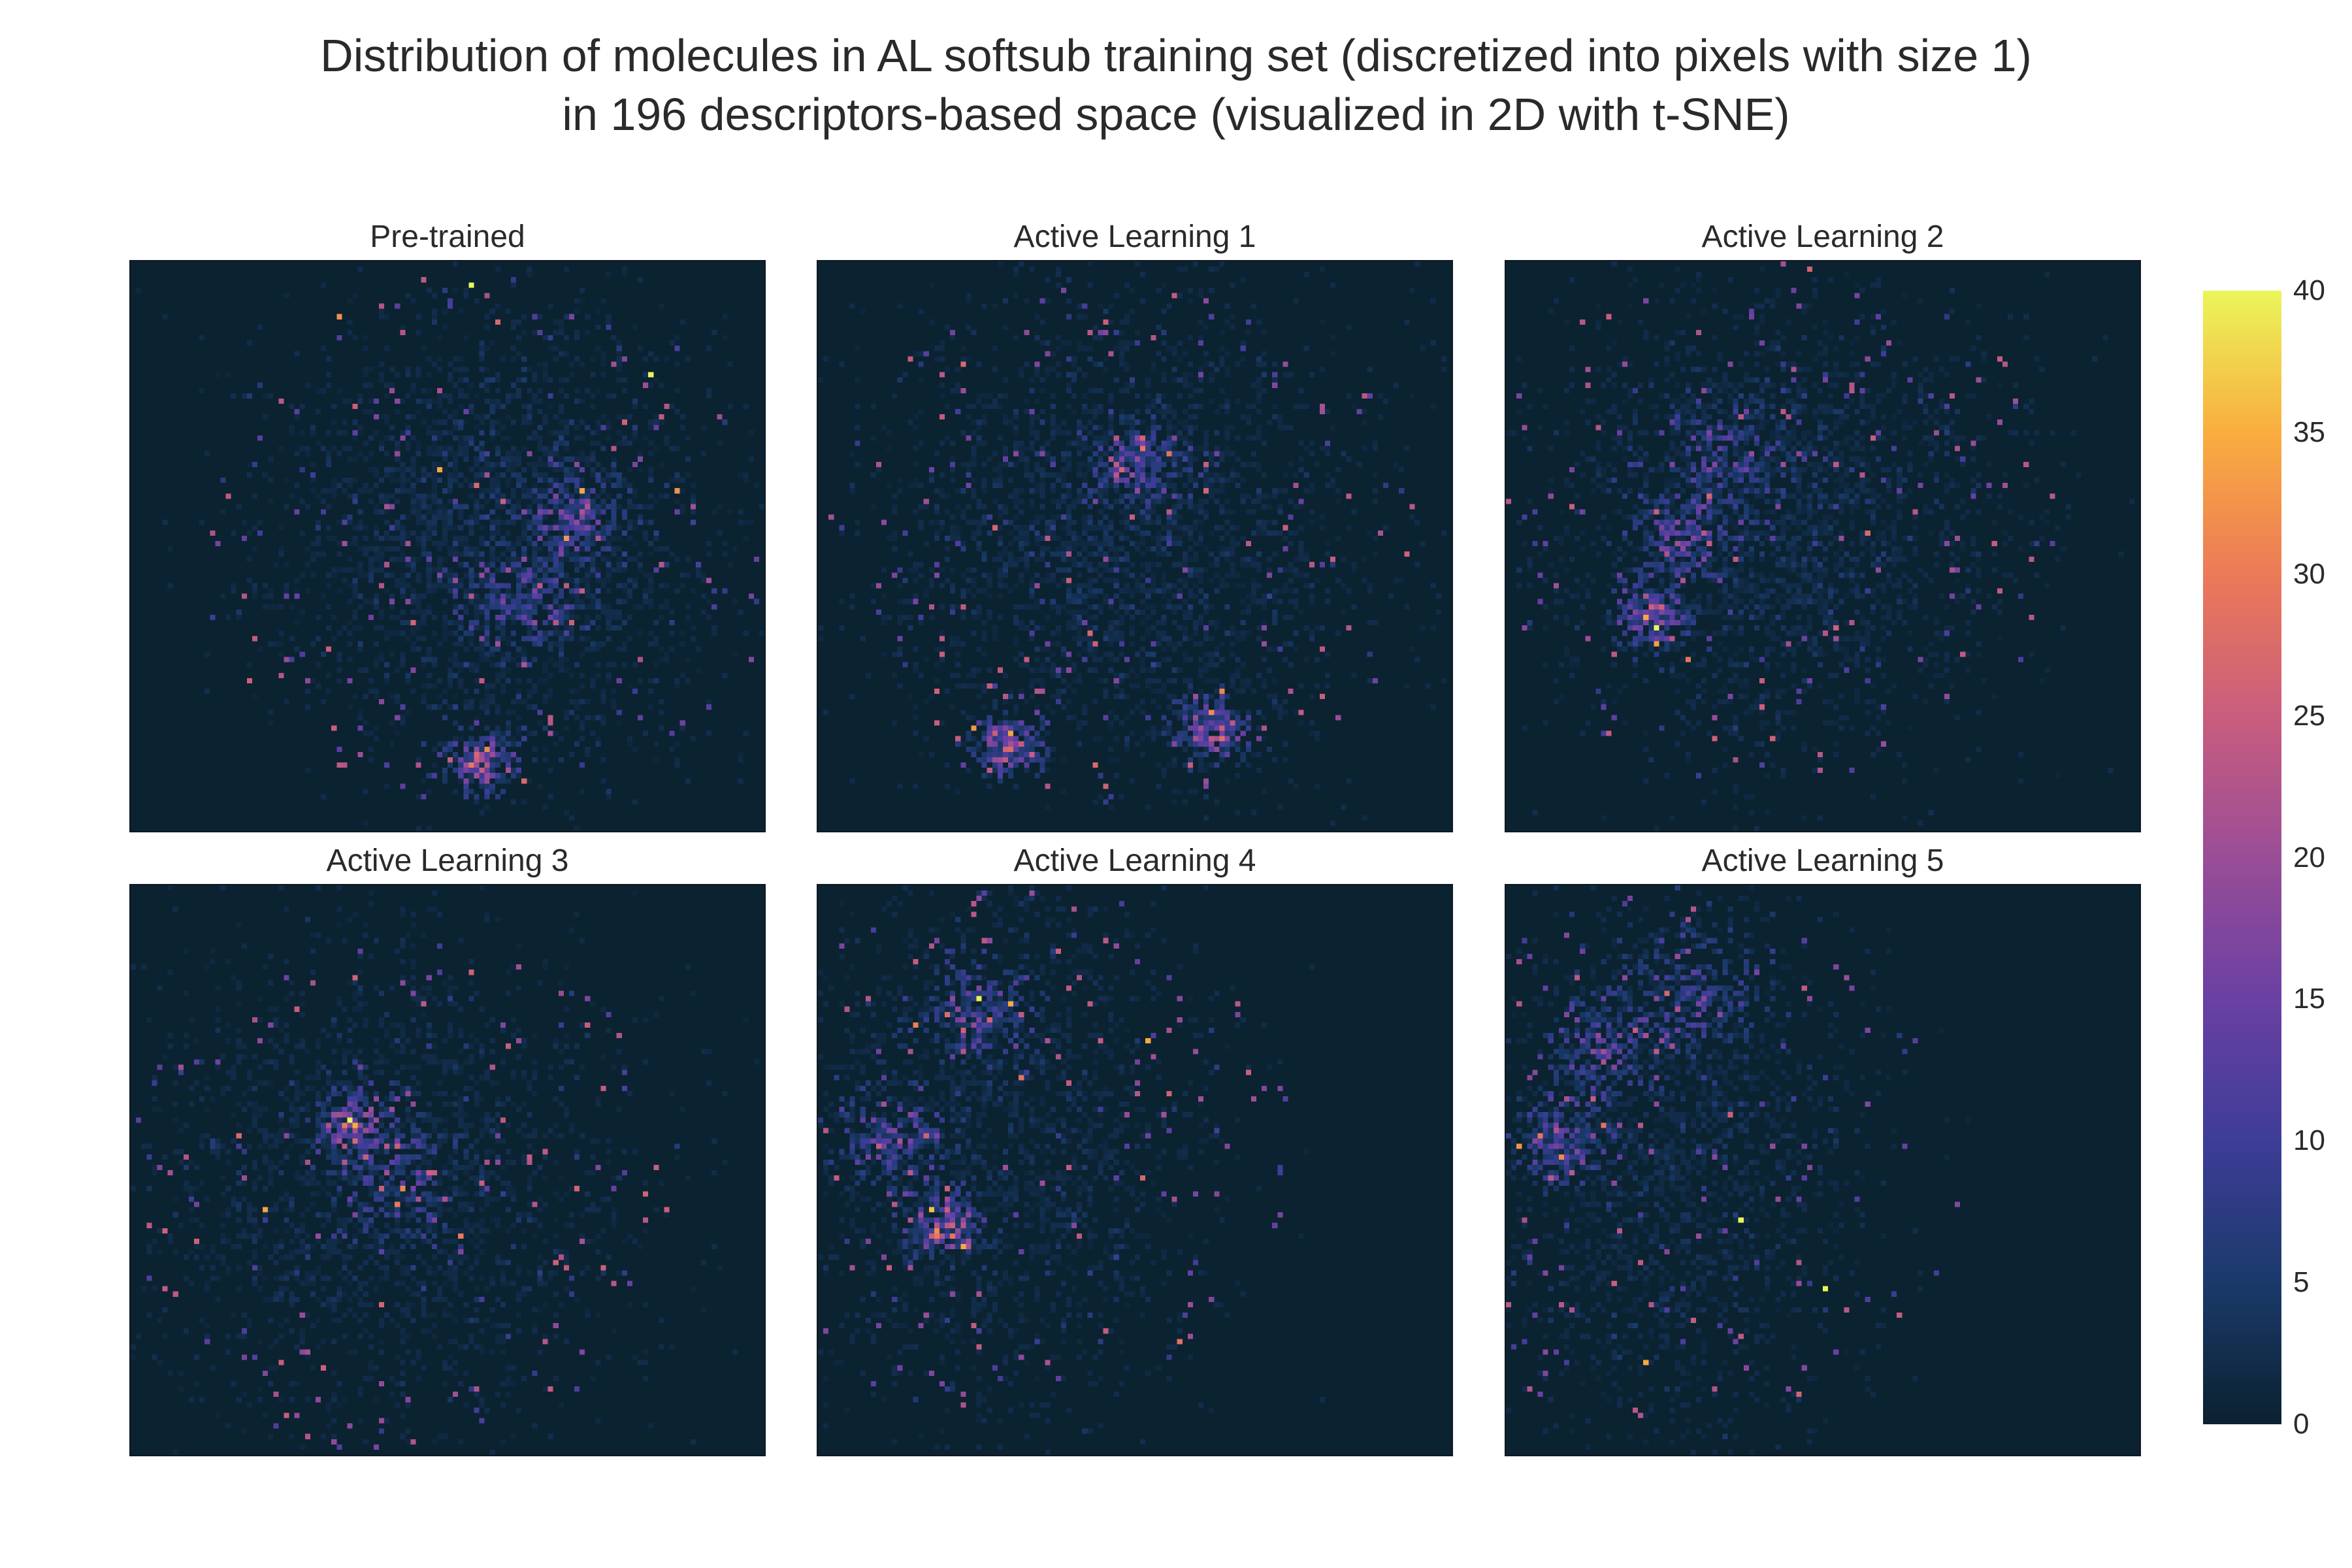 The image size is (2352, 1568). I want to click on colorbar-tick-label: 25, so click(2309, 715).